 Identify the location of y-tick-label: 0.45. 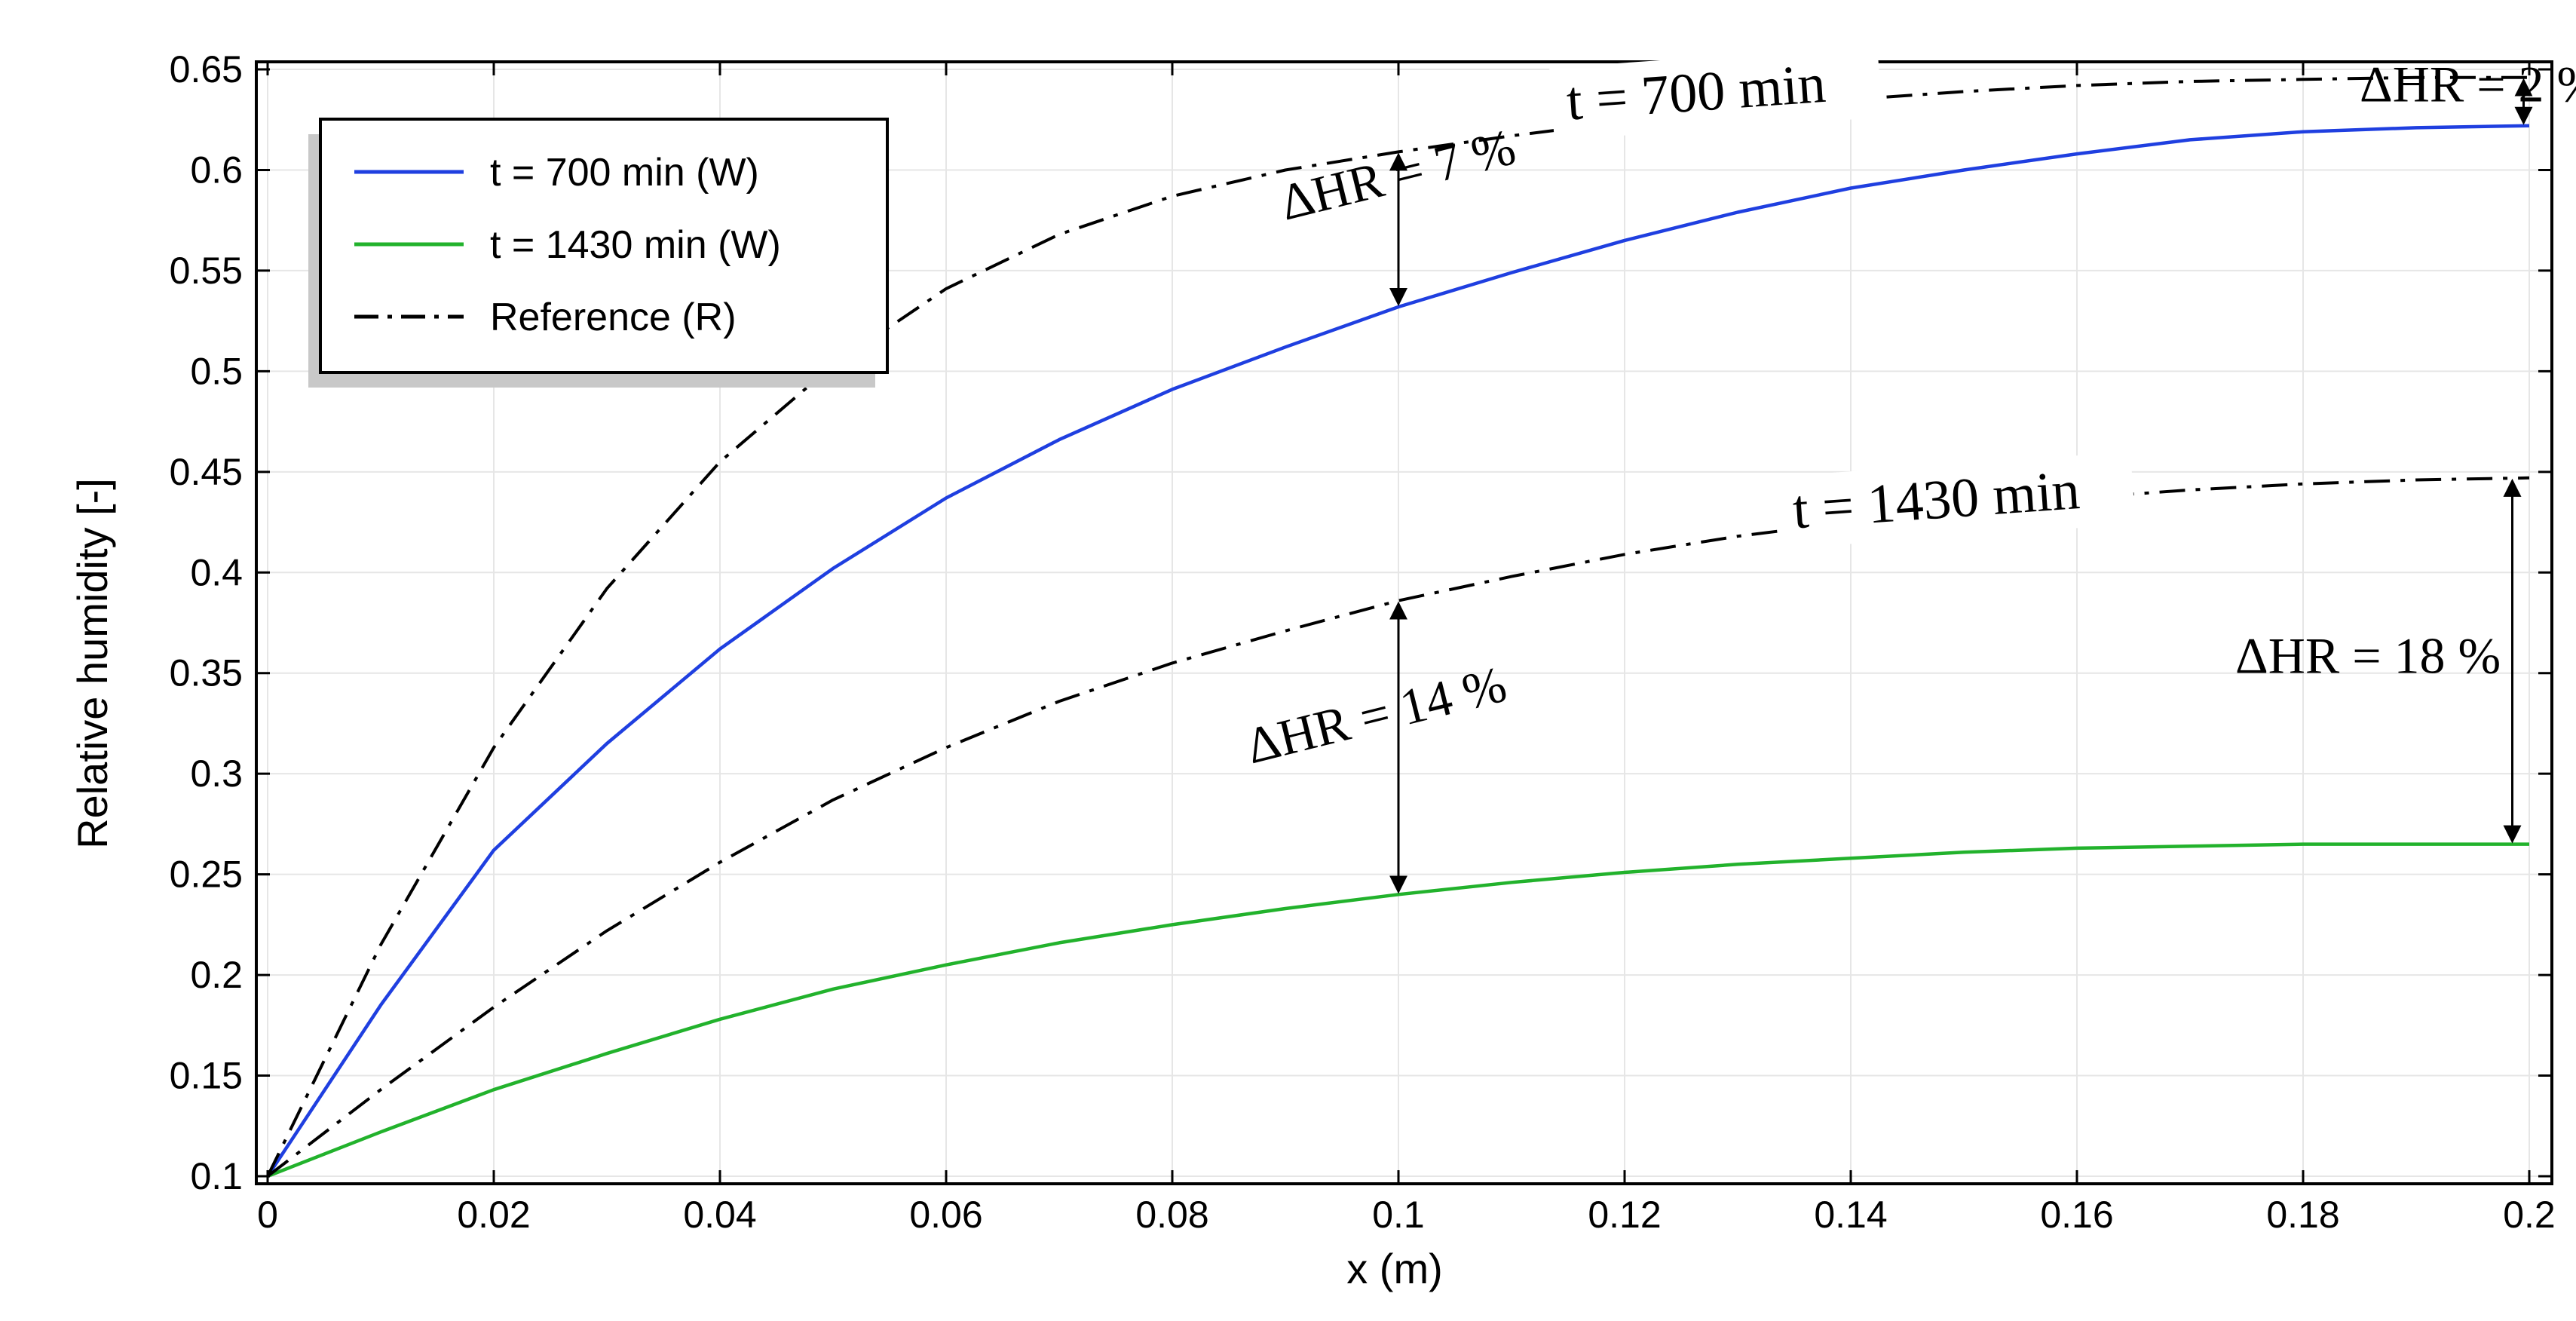
(206, 472).